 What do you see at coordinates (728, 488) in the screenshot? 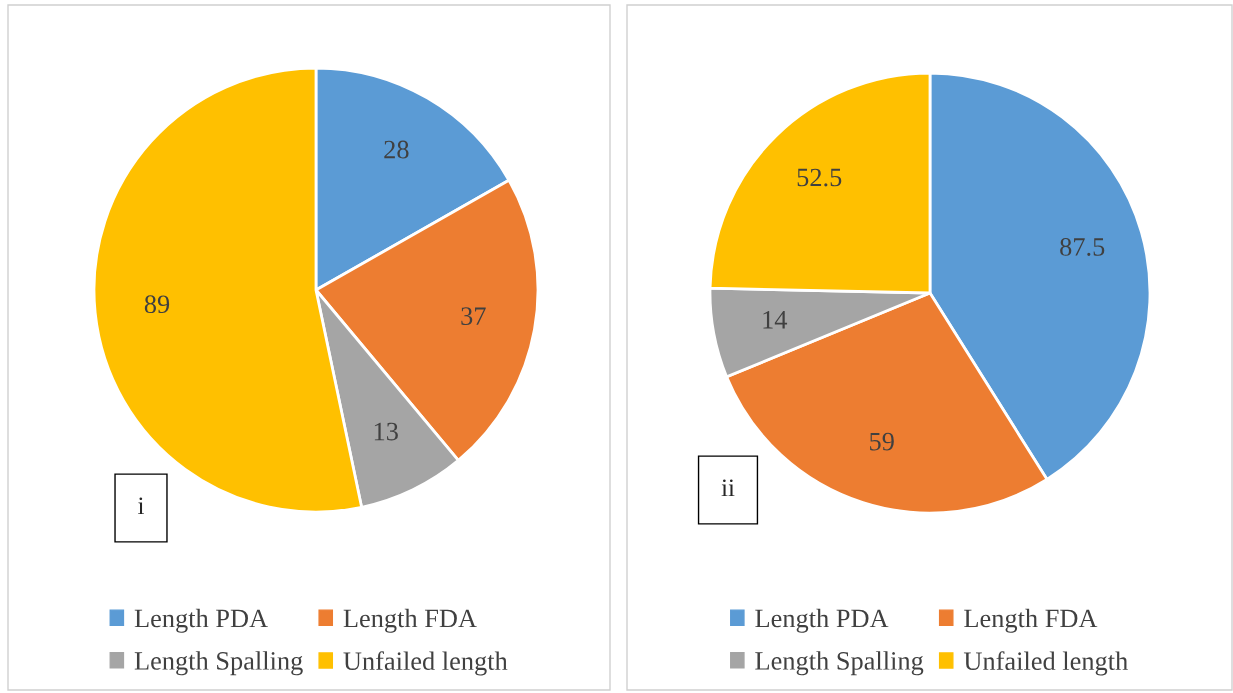
I see `text: ii` at bounding box center [728, 488].